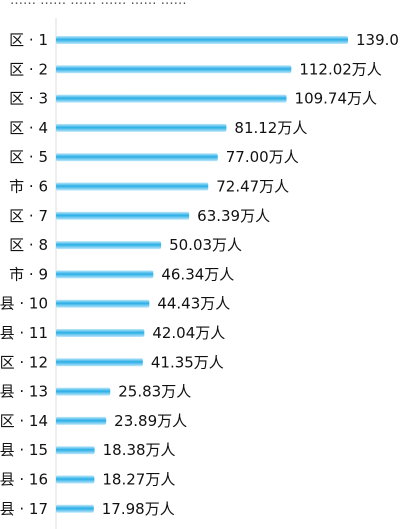 The image size is (400, 529). Describe the element at coordinates (24, 392) in the screenshot. I see `category-label-13: 县 · 13` at that location.